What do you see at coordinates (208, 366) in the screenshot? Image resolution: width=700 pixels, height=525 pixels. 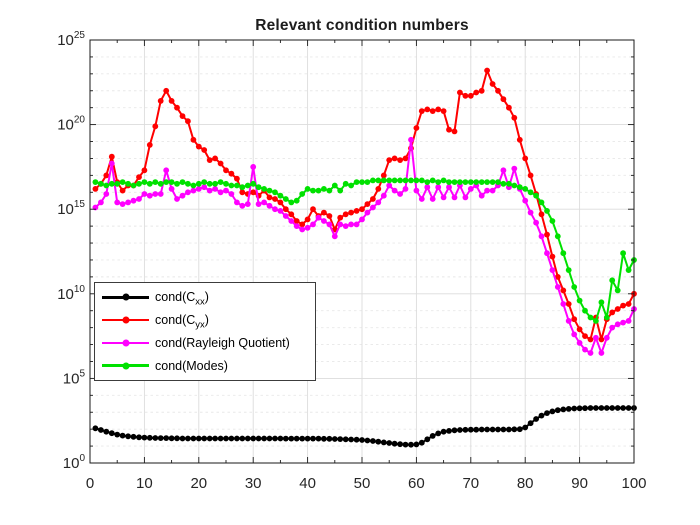 I see `legend-item-cond-modes: cond(Modes)` at bounding box center [208, 366].